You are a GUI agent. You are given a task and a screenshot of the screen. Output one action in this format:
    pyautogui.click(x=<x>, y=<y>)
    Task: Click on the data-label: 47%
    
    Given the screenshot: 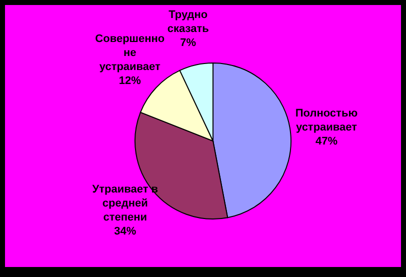 What is the action you would take?
    pyautogui.click(x=326, y=141)
    